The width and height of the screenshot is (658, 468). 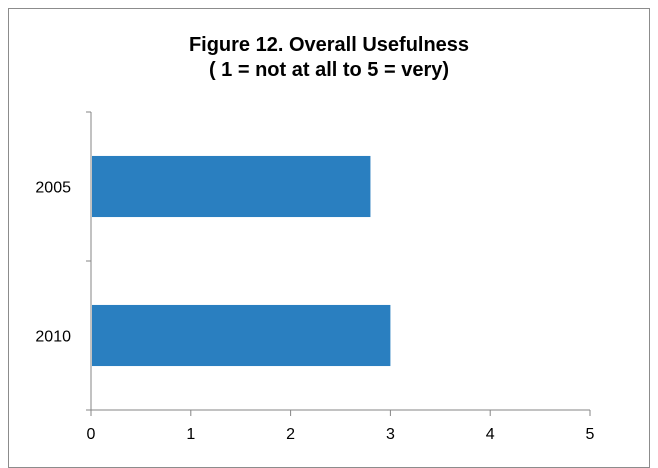 What do you see at coordinates (329, 45) in the screenshot?
I see `chart-title-line1: Figure 12. Overall Usefulness` at bounding box center [329, 45].